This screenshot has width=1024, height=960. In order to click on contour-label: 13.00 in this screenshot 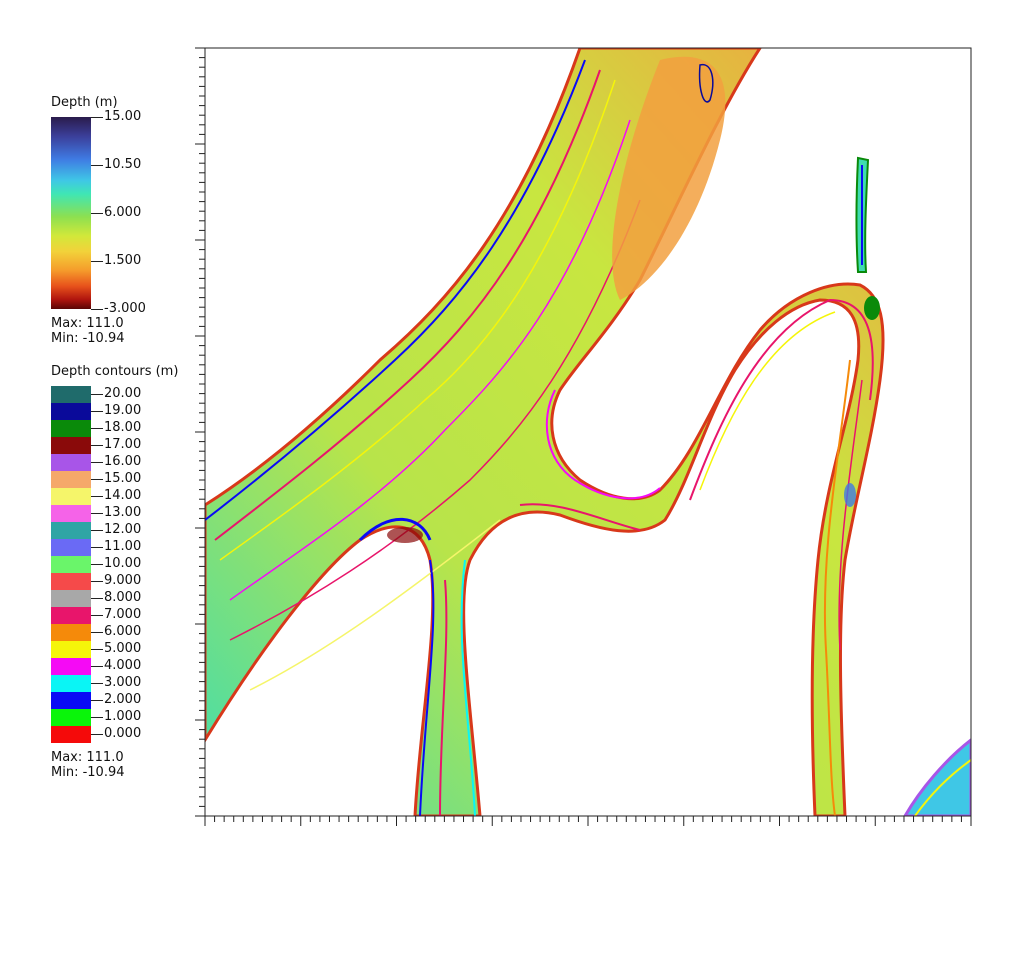, I will do `click(123, 512)`.